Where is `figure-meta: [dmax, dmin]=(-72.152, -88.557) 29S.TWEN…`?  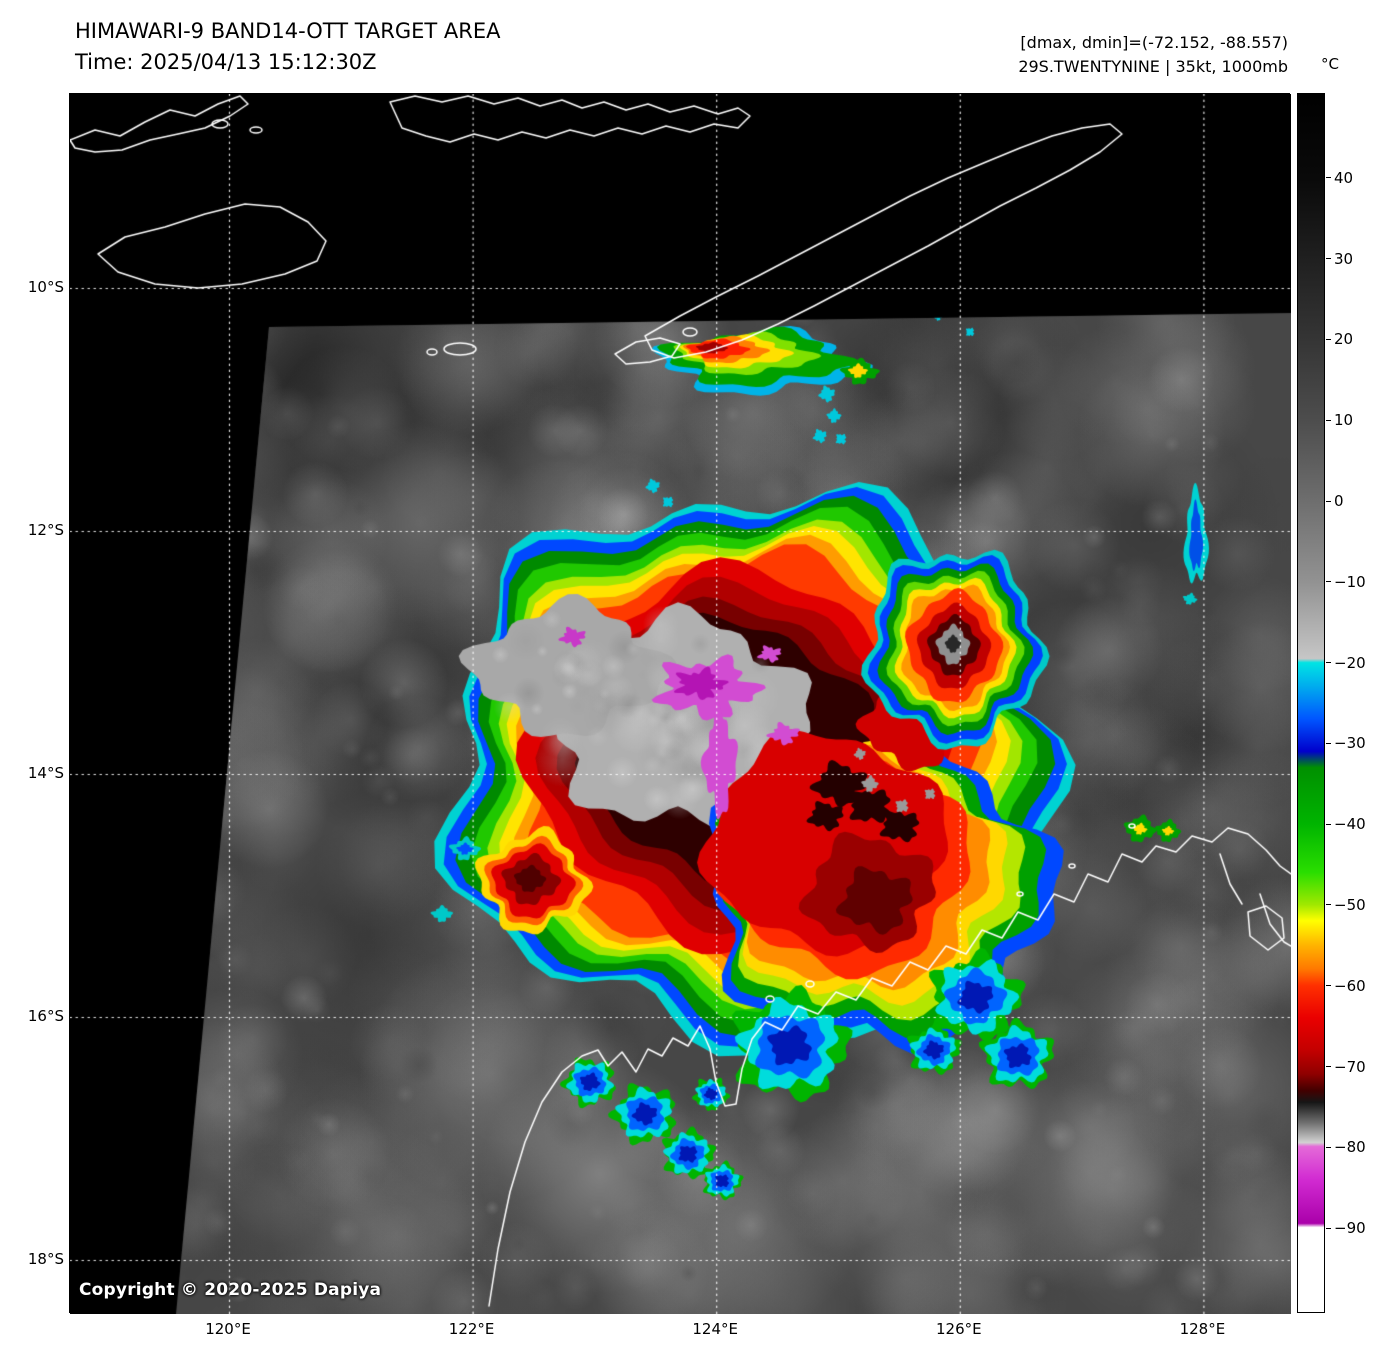
figure-meta: [dmax, dmin]=(-72.152, -88.557) 29S.TWEN… is located at coordinates (1153, 55).